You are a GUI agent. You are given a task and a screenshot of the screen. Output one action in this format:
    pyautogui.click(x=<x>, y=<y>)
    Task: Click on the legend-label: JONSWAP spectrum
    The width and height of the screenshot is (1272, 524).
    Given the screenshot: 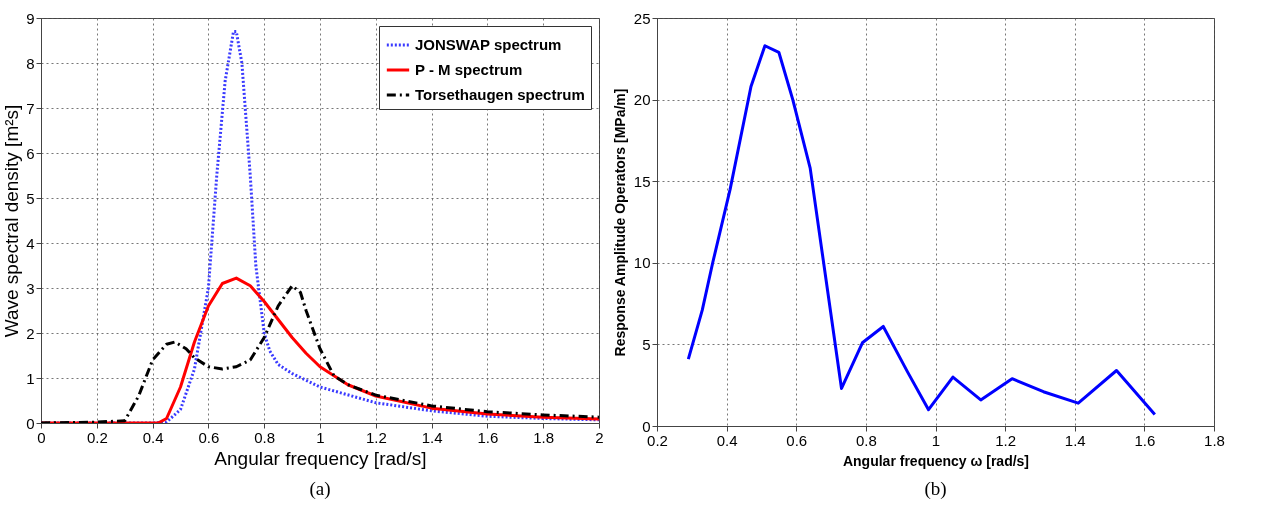 What is the action you would take?
    pyautogui.click(x=488, y=44)
    